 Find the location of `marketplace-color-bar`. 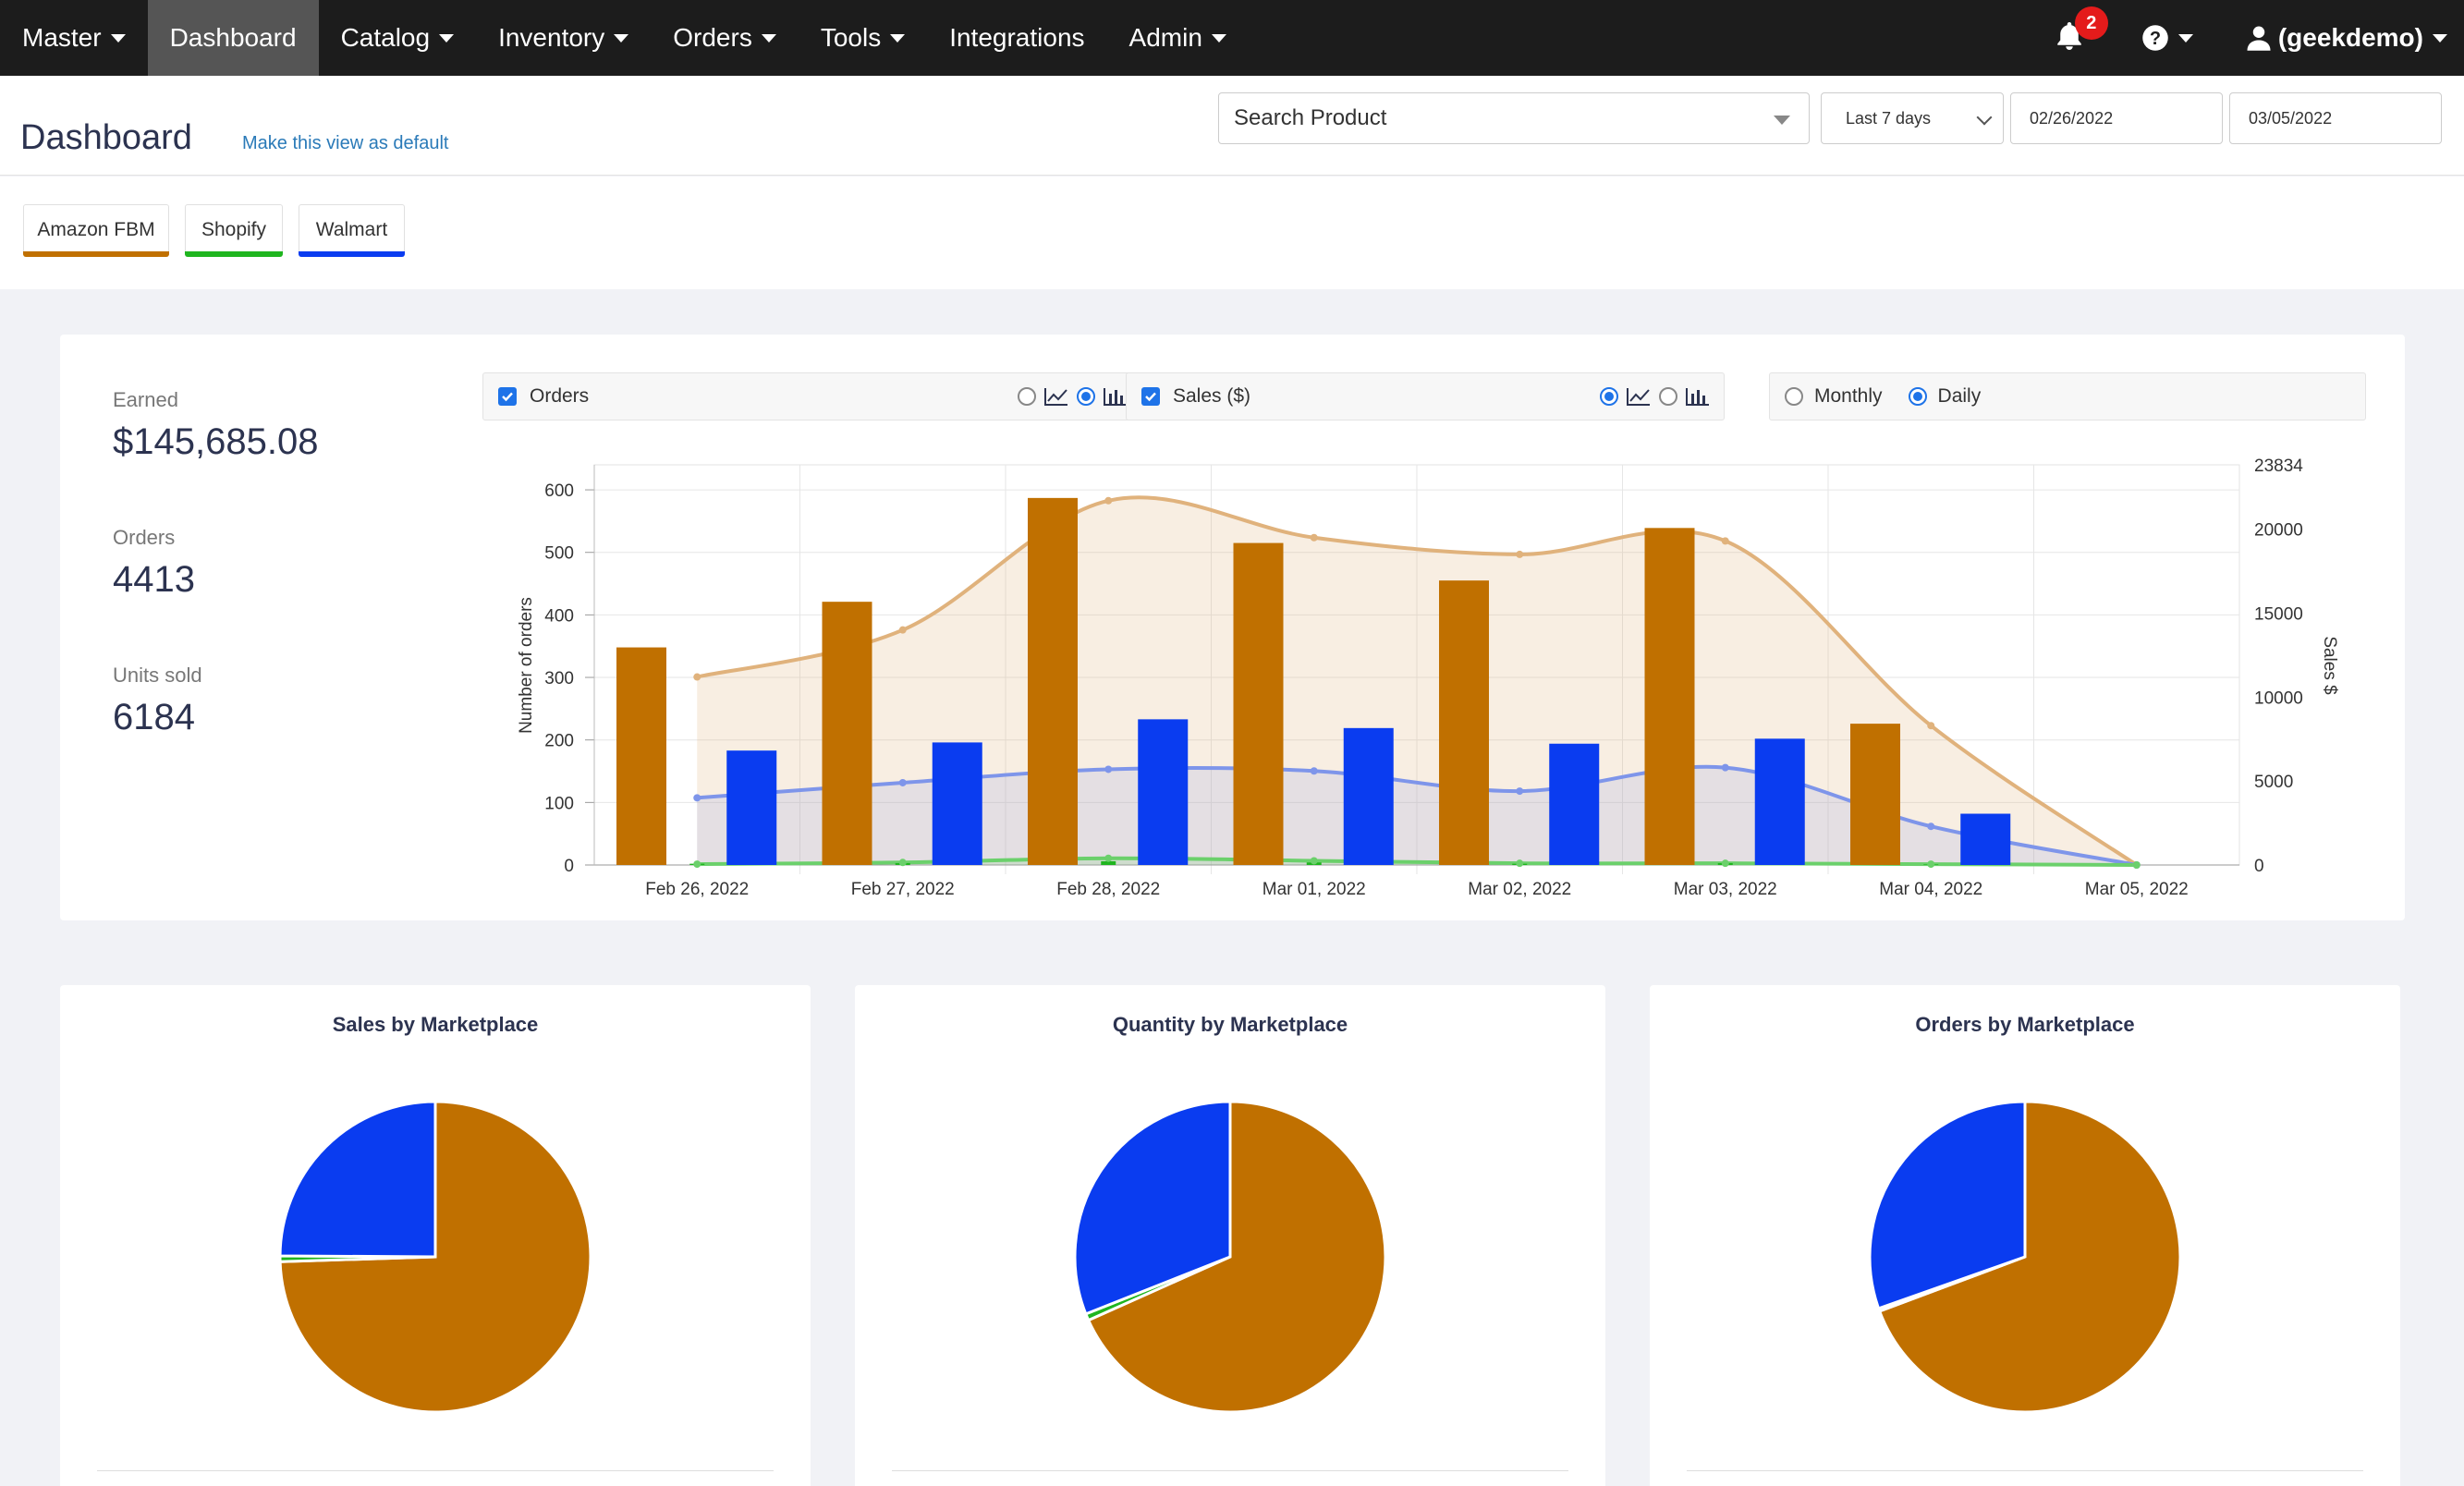

marketplace-color-bar is located at coordinates (234, 254).